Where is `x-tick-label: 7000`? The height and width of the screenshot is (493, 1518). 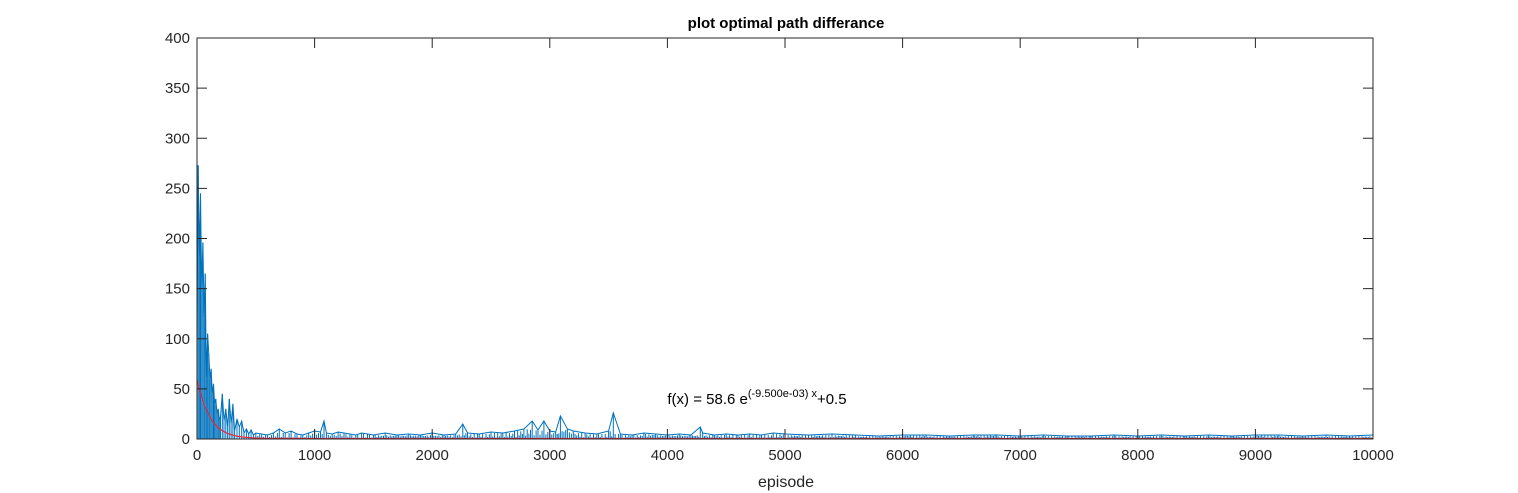
x-tick-label: 7000 is located at coordinates (1020, 455).